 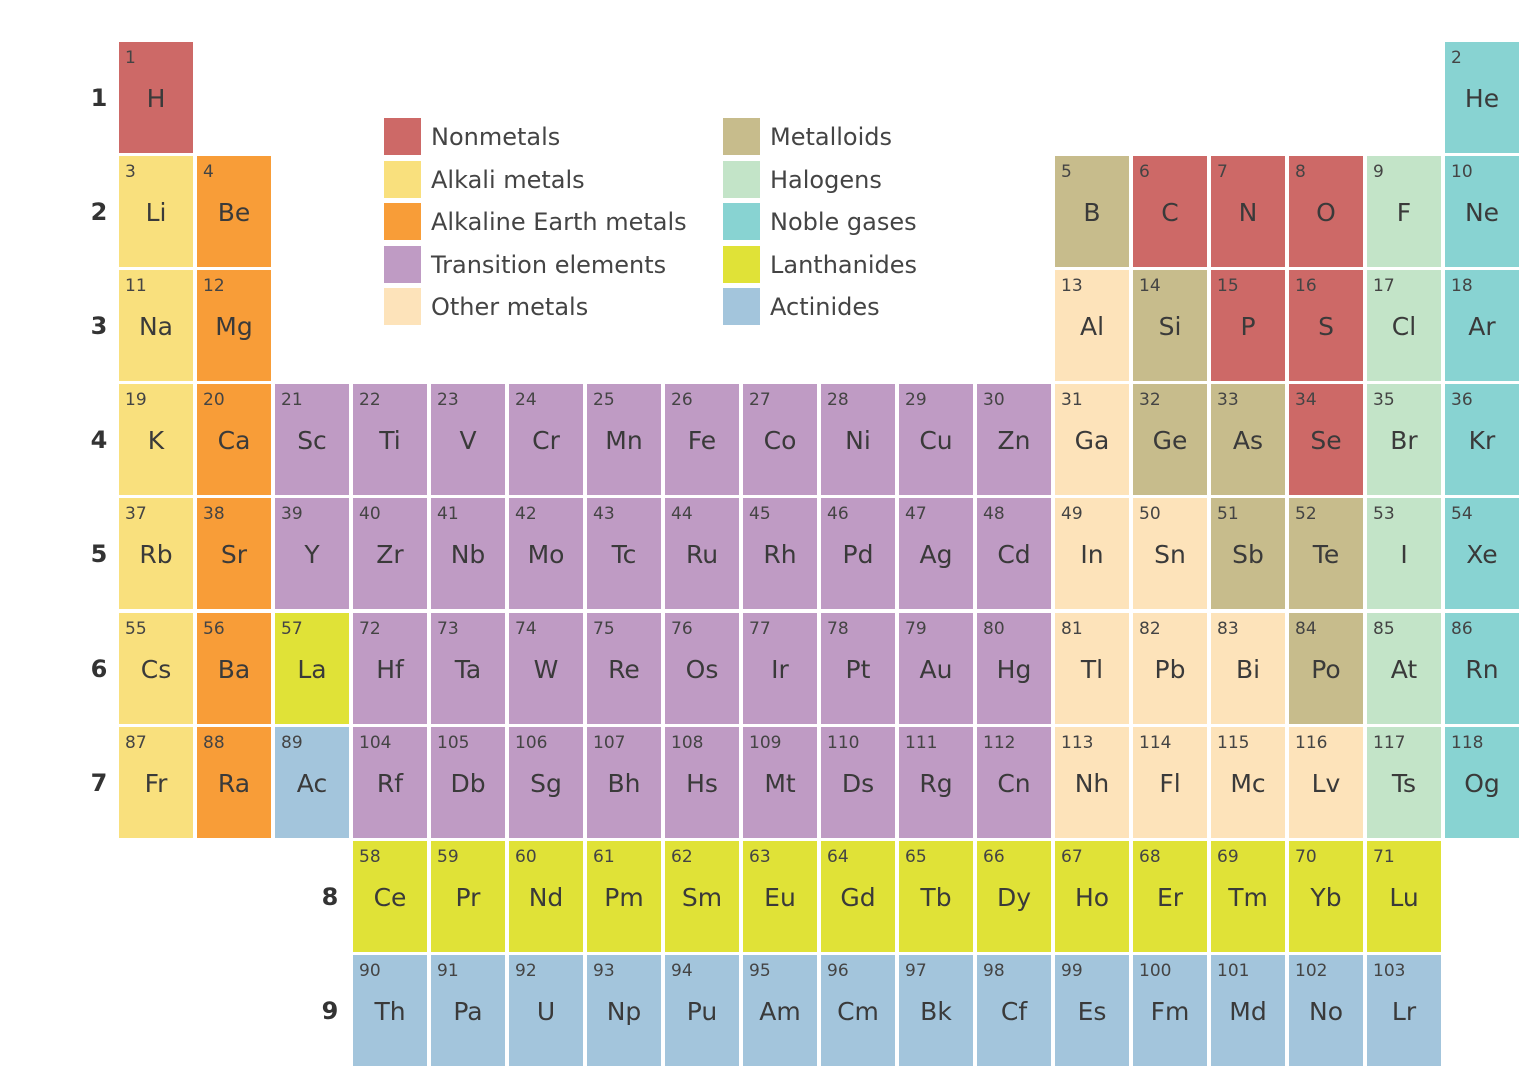 What do you see at coordinates (1072, 400) in the screenshot?
I see `atomic-number: 31` at bounding box center [1072, 400].